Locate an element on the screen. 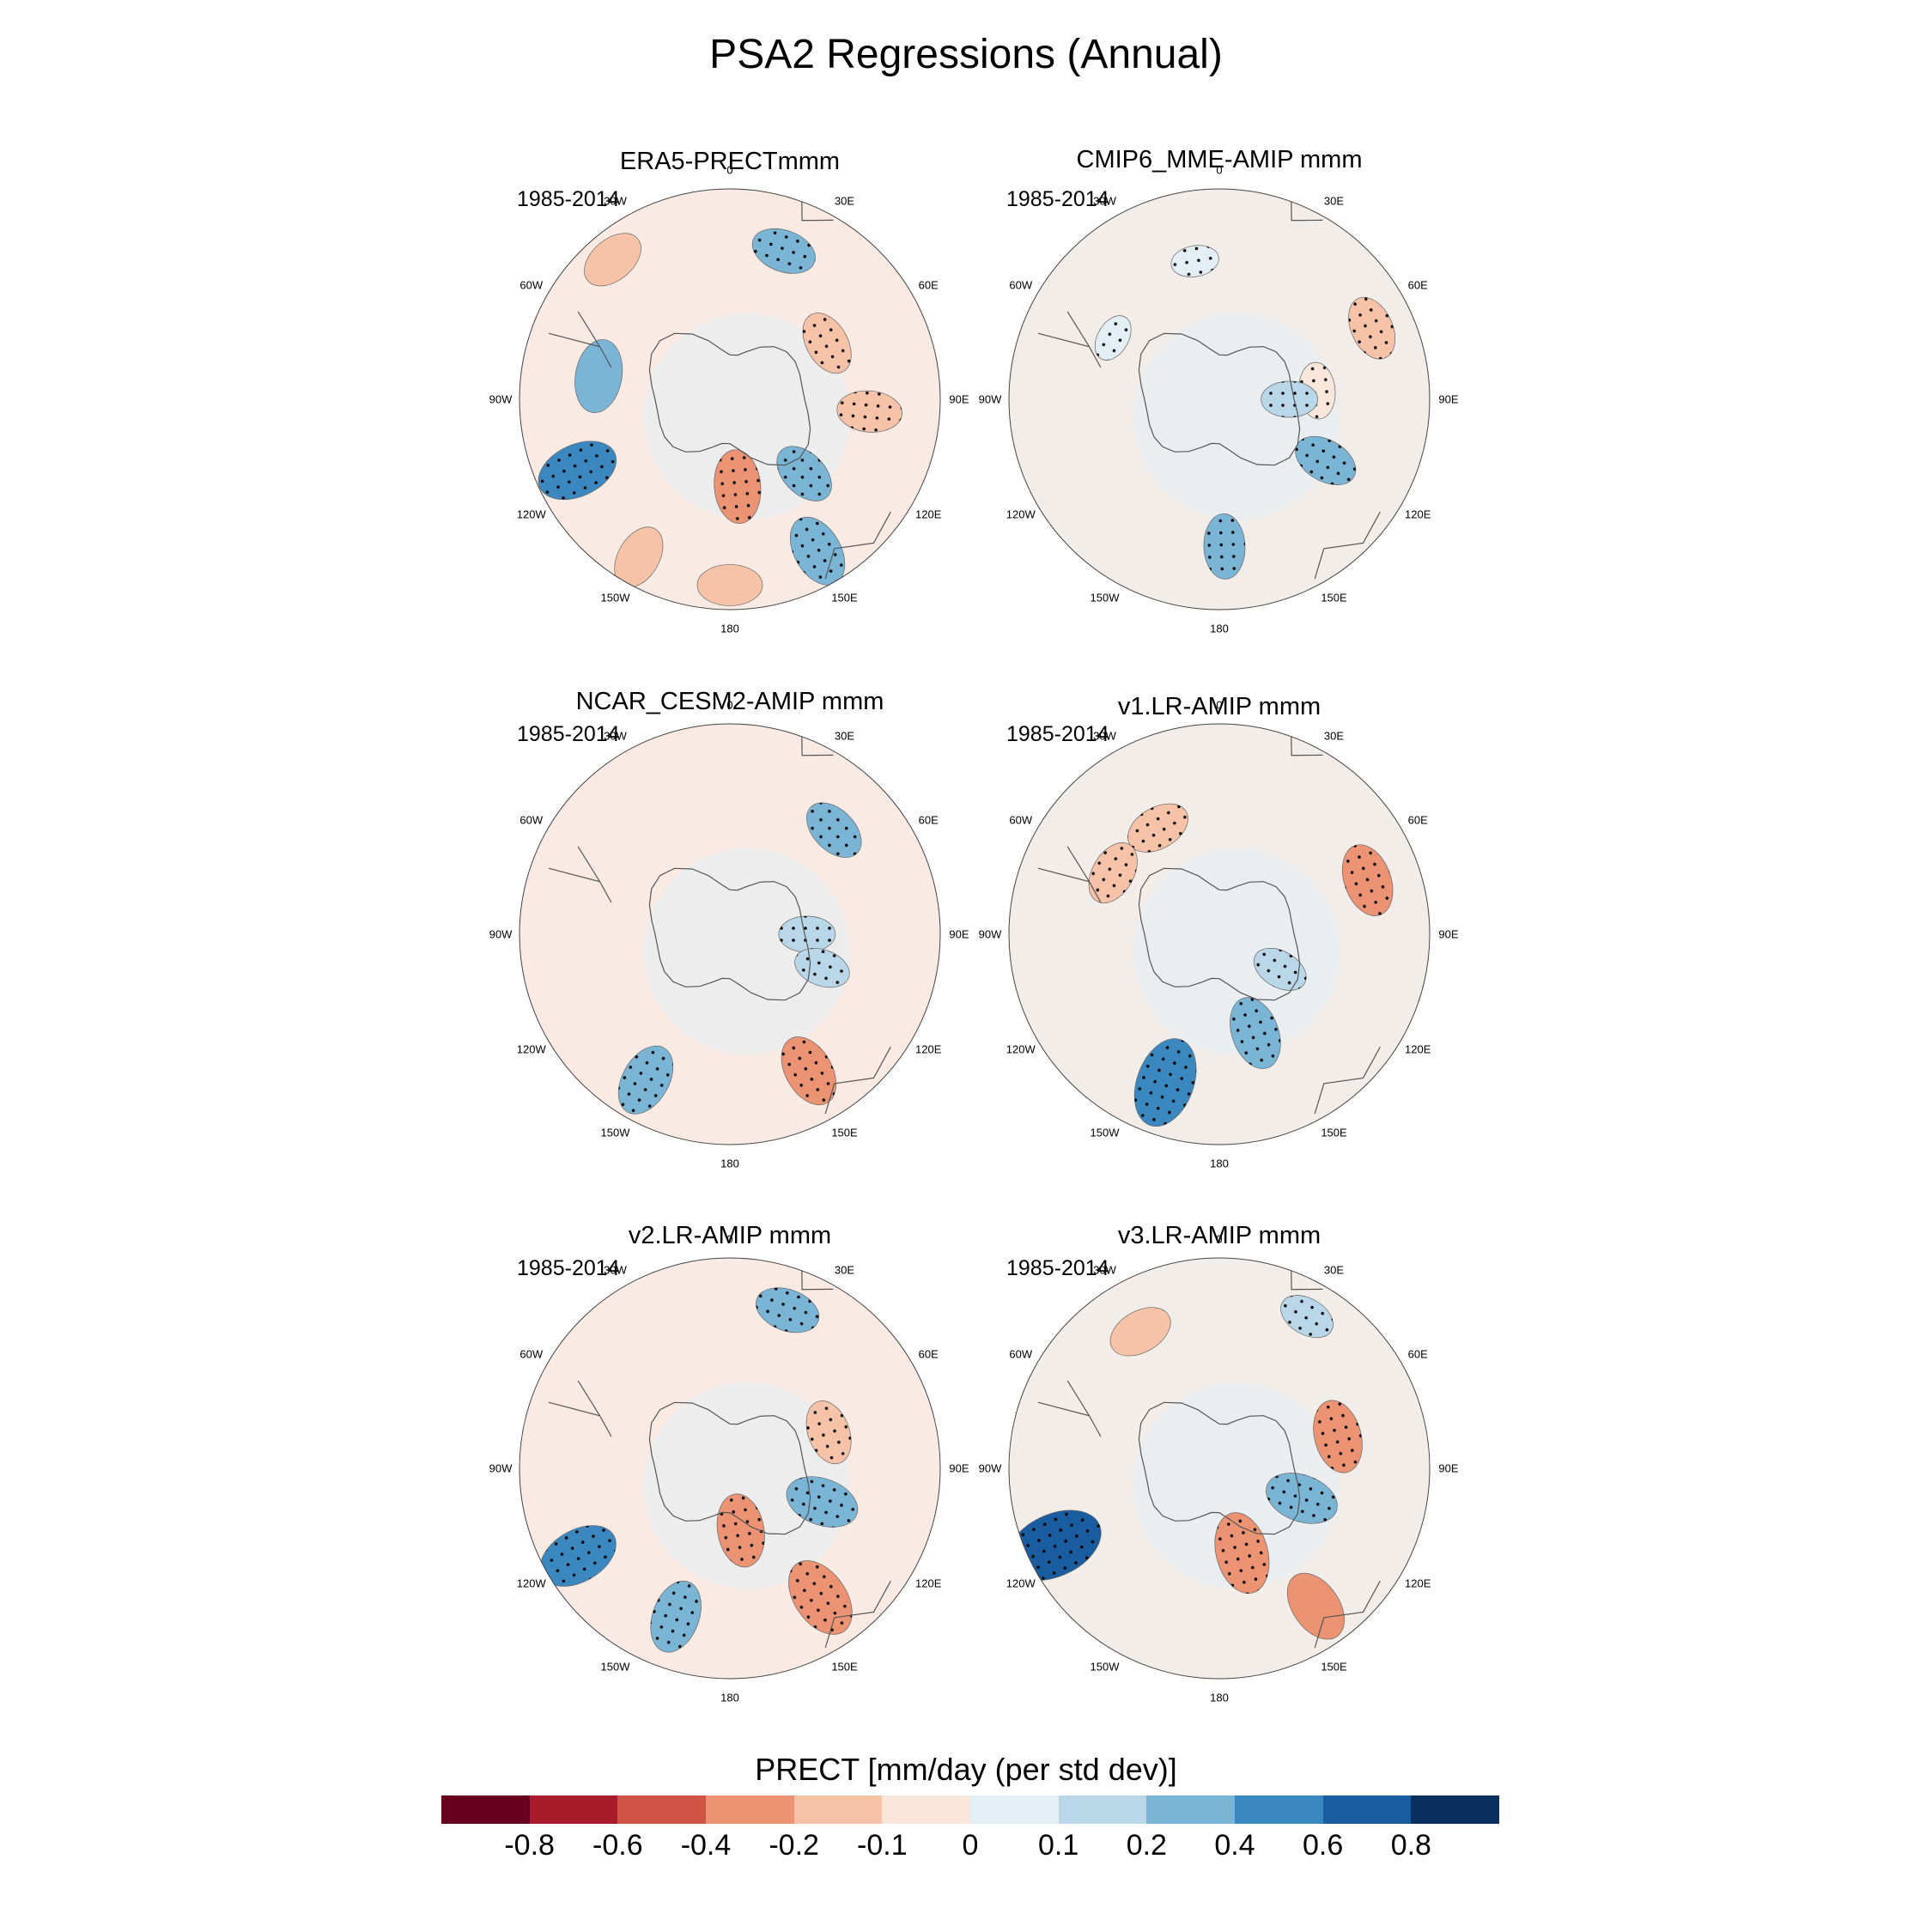 The width and height of the screenshot is (1932, 1932). panel-title: ERA5-PRECTmmm is located at coordinates (730, 161).